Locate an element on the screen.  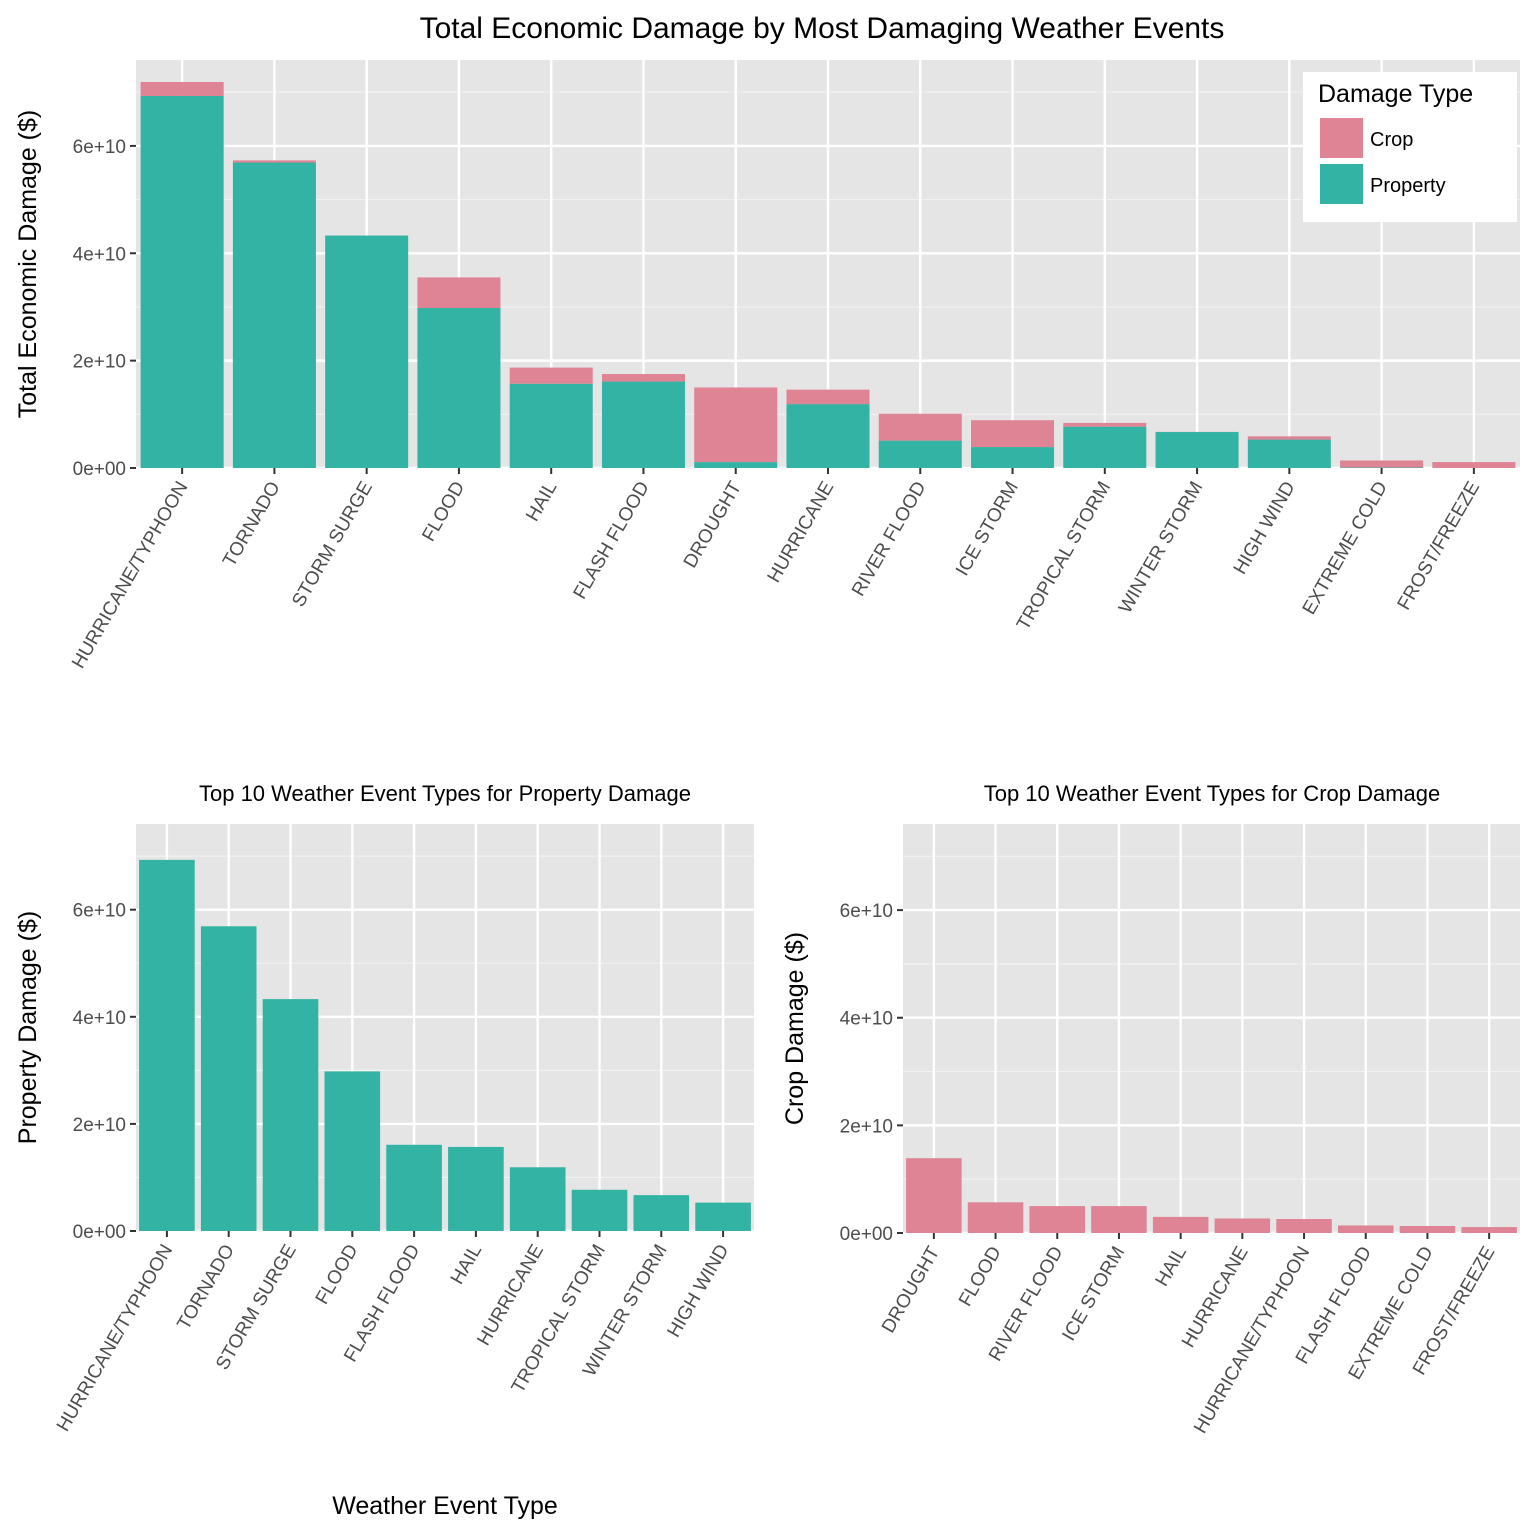
legend-title: Damage Type is located at coordinates (1395, 94).